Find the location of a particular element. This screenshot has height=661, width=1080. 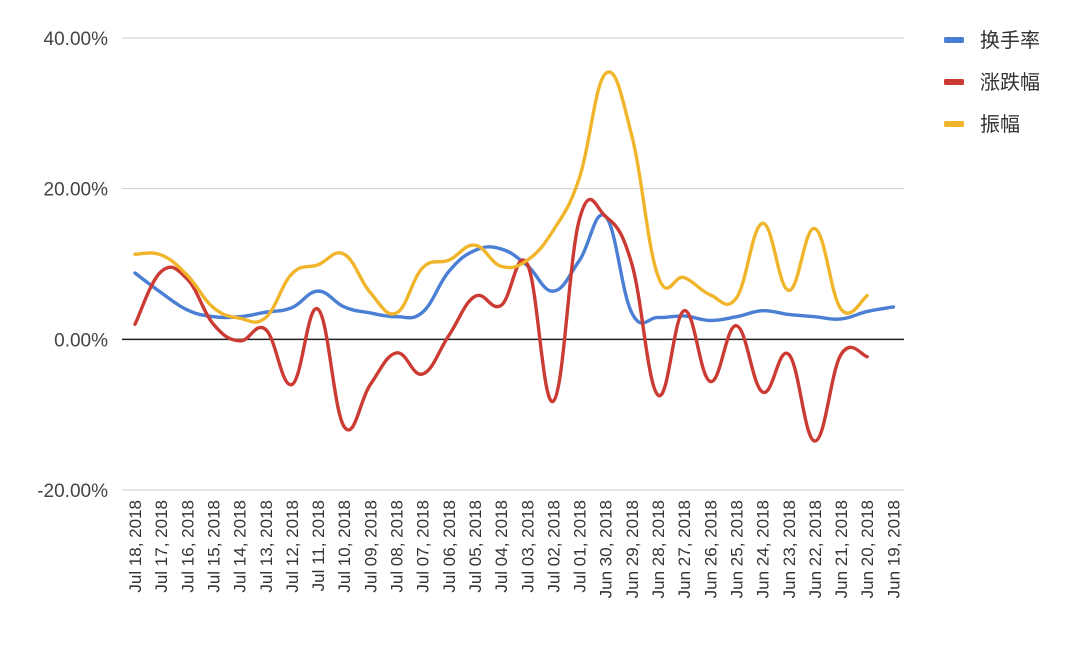

x-tick-label: Jun 19, 2018 is located at coordinates (893, 549).